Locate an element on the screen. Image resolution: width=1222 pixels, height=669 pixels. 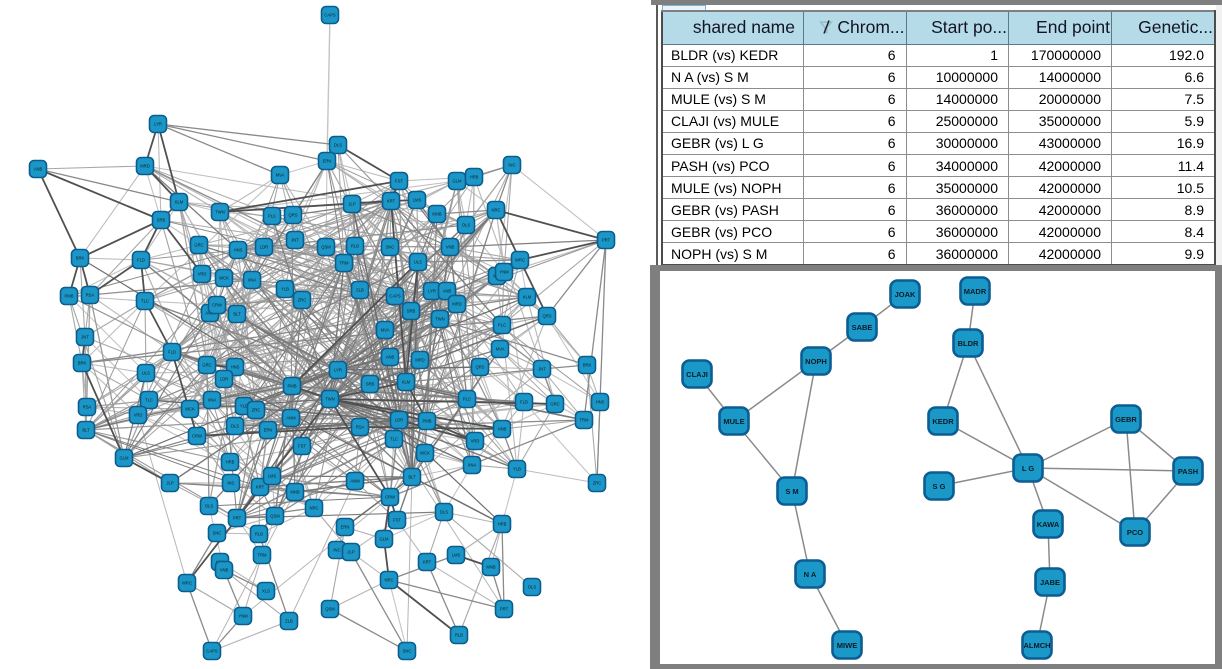
svg-text: VRD is located at coordinates (202, 274).